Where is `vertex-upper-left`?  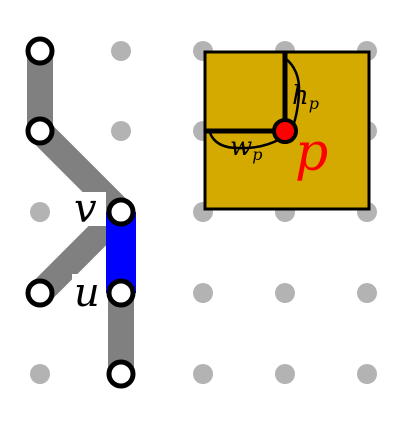 vertex-upper-left is located at coordinates (40, 131).